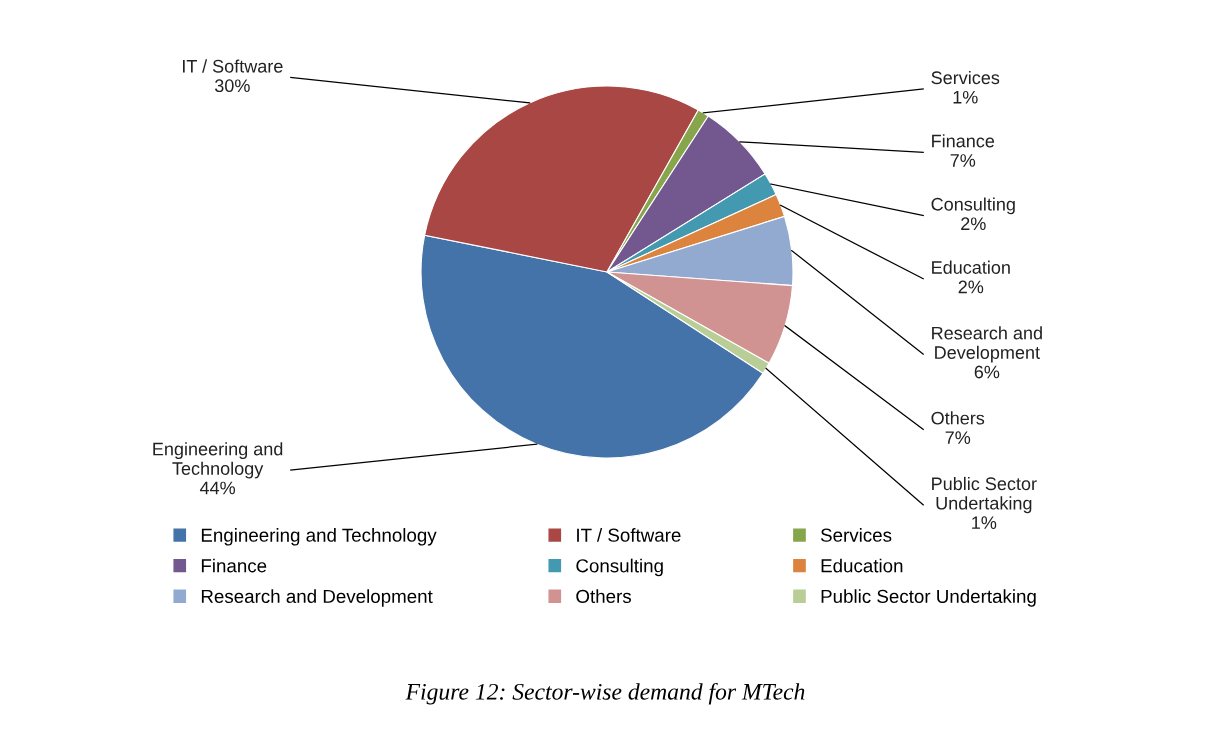 The height and width of the screenshot is (738, 1211). What do you see at coordinates (963, 141) in the screenshot?
I see `slice-label: Finance` at bounding box center [963, 141].